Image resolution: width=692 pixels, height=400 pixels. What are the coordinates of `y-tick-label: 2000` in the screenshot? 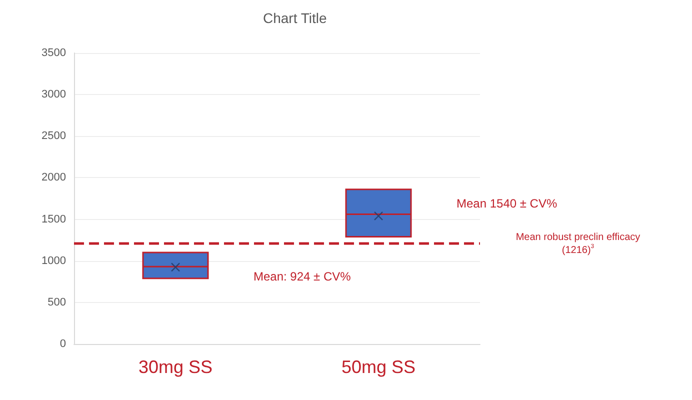 It's located at (54, 178).